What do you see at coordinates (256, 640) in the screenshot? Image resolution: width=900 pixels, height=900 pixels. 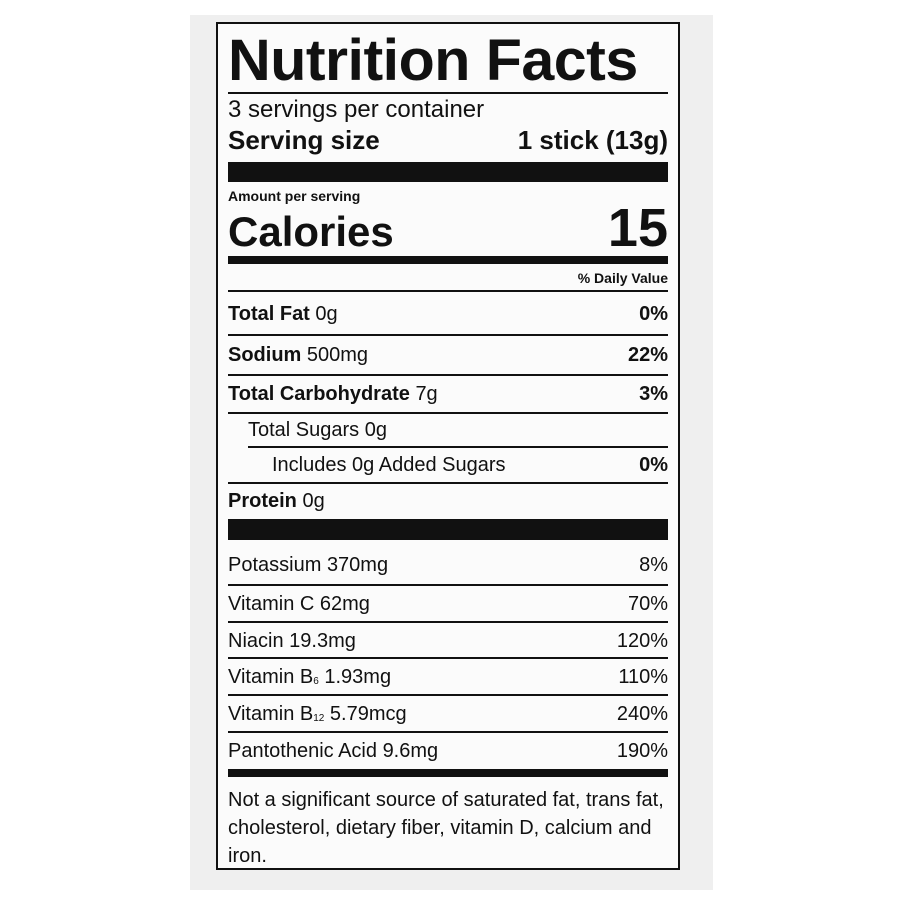 I see `vitamin-name: Niacin` at bounding box center [256, 640].